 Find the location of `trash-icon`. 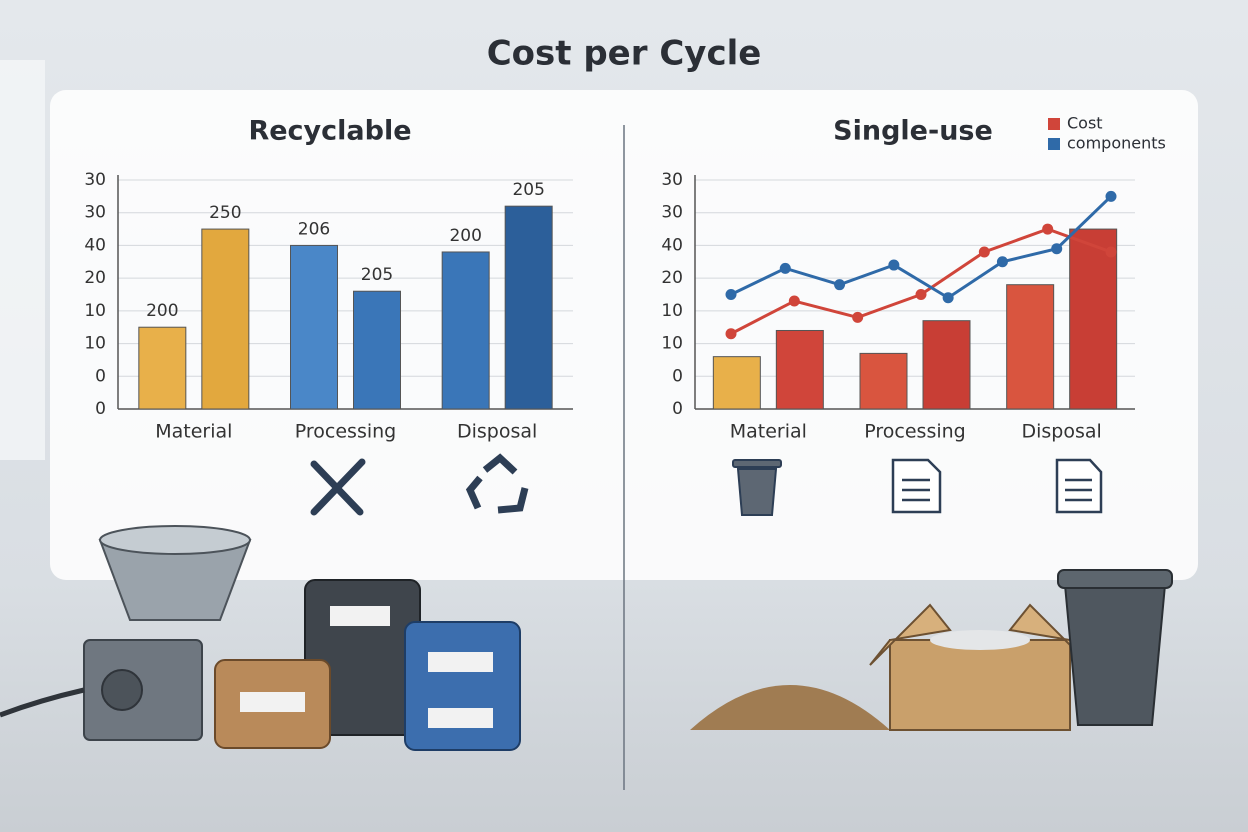

trash-icon is located at coordinates (757, 487).